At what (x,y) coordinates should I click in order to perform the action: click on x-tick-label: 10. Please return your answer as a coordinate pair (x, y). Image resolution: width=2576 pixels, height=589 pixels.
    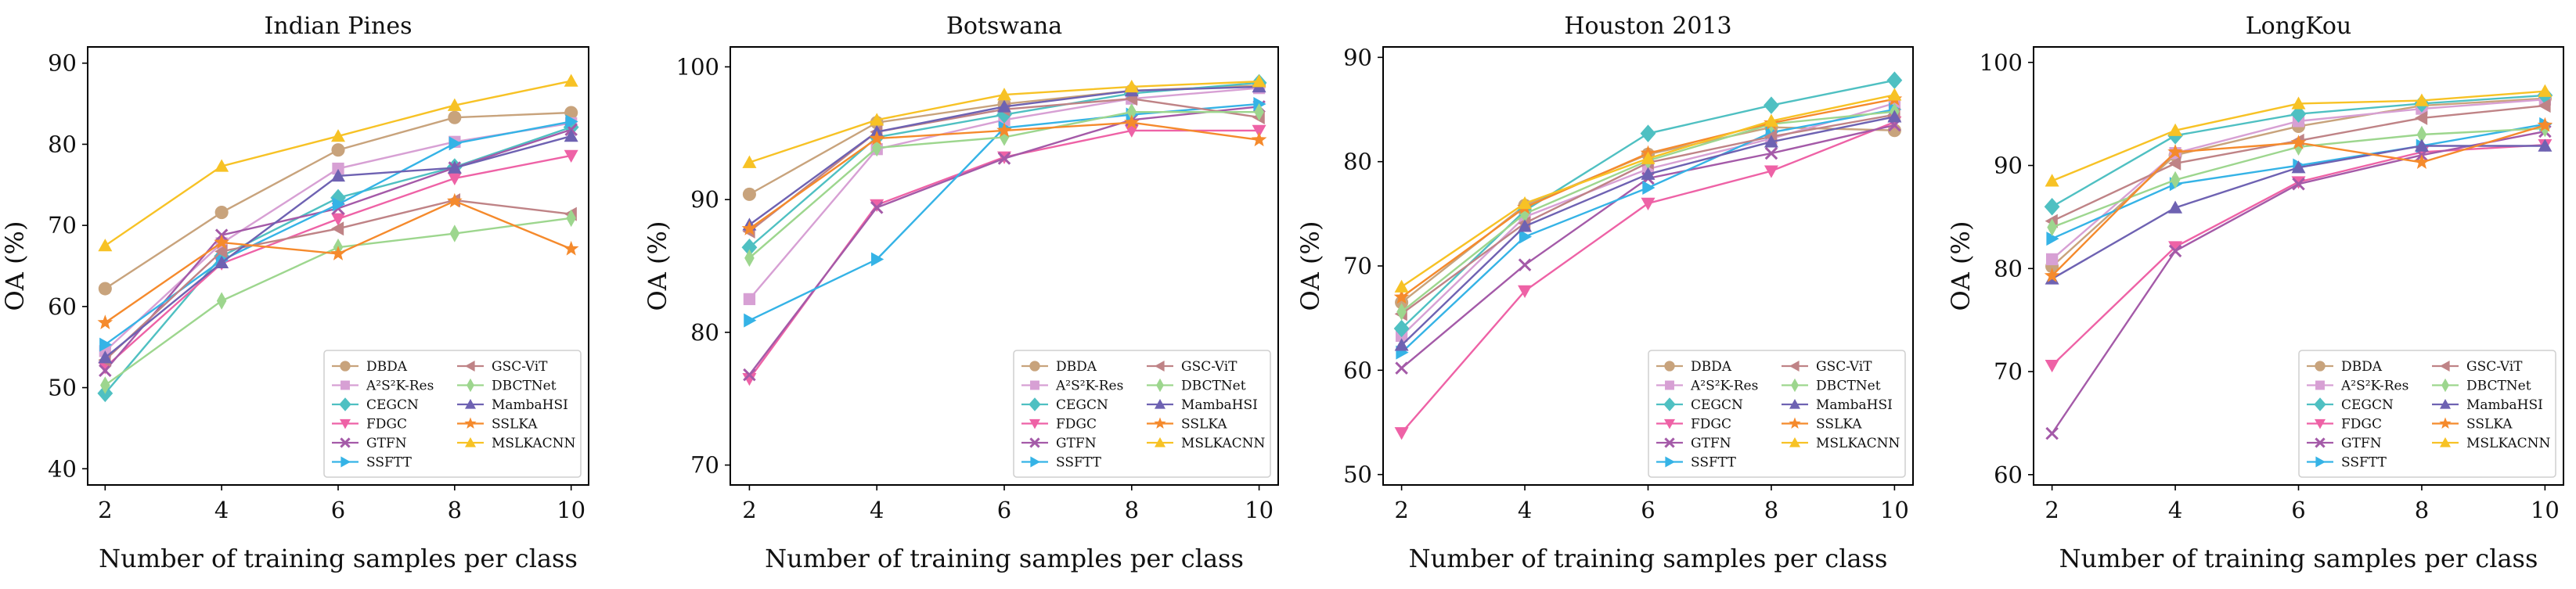
    Looking at the image, I should click on (2545, 510).